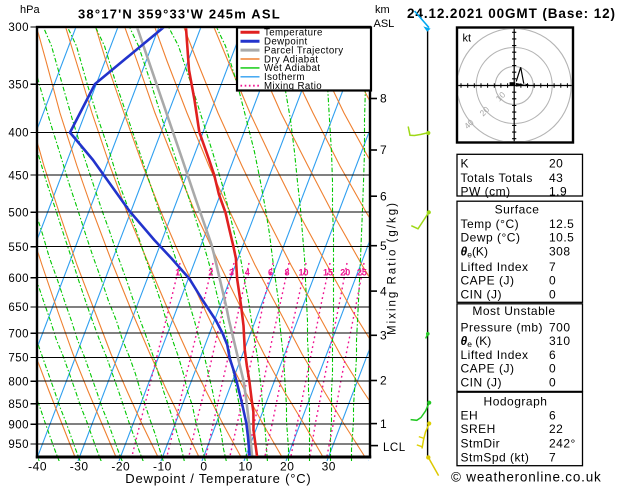  What do you see at coordinates (293, 86) in the screenshot?
I see `svg-text: Mixing Ratio` at bounding box center [293, 86].